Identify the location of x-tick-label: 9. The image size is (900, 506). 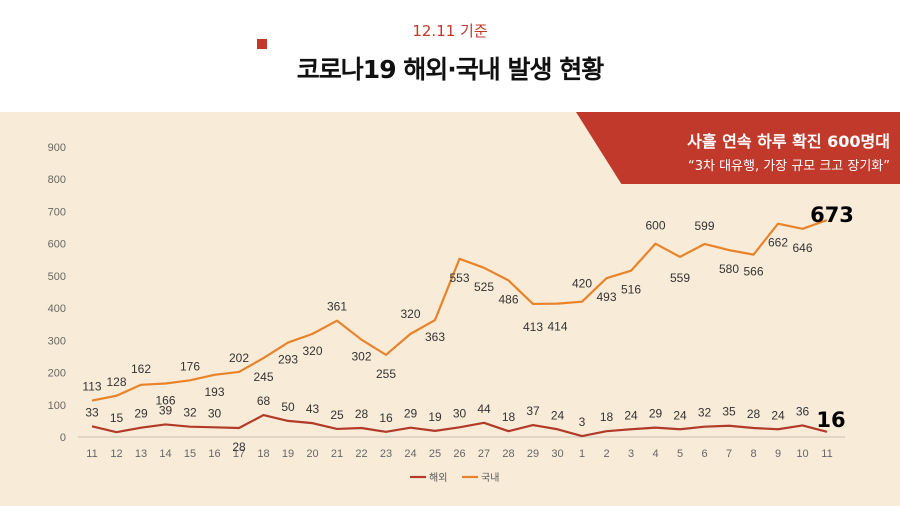
(778, 454).